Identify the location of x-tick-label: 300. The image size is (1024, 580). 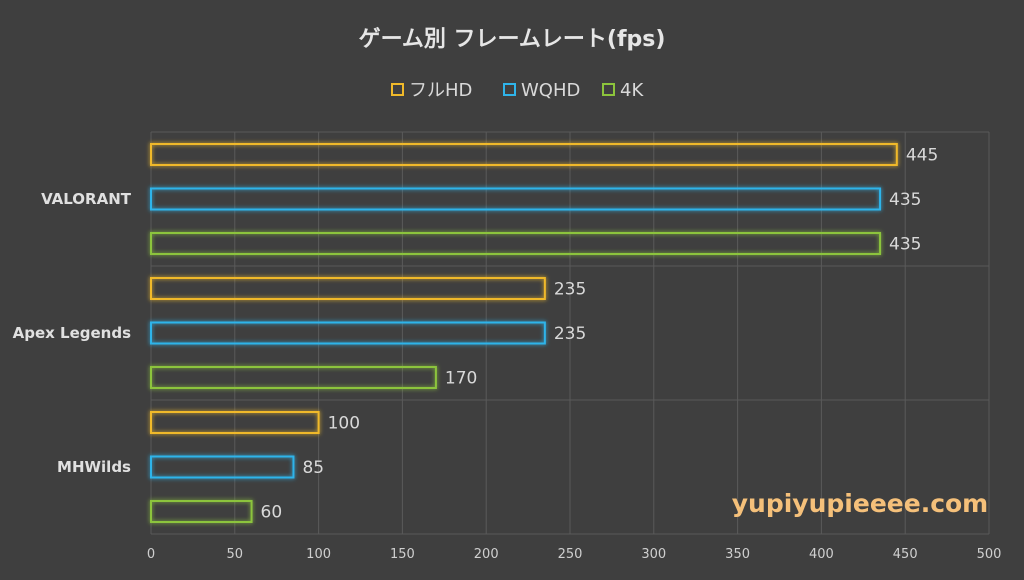
(653, 554).